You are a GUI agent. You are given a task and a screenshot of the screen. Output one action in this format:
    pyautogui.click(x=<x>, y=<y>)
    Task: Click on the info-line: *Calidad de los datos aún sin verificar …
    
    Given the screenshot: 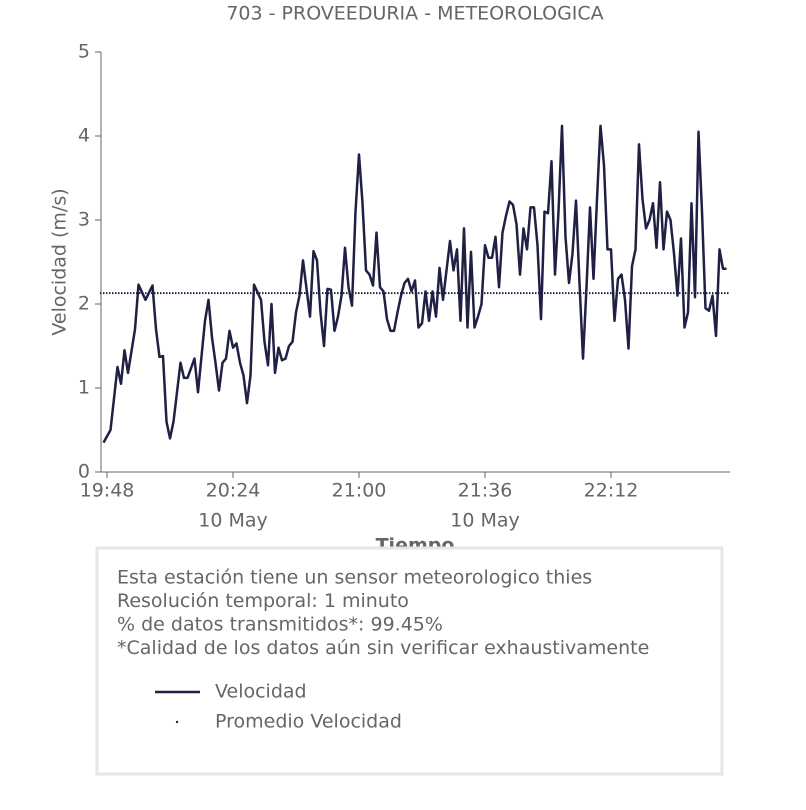 What is the action you would take?
    pyautogui.click(x=383, y=648)
    